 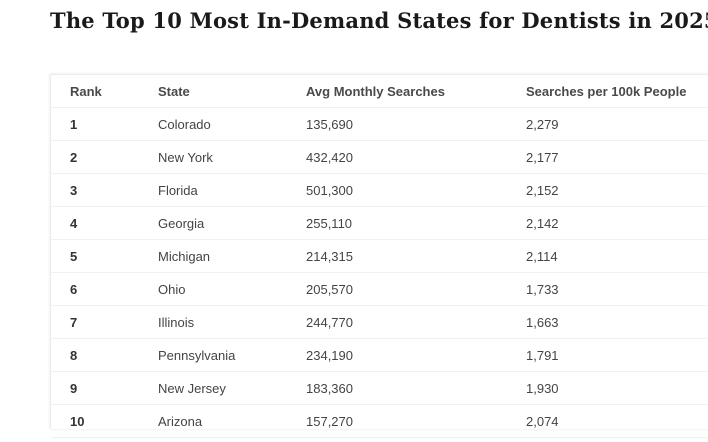 I want to click on table-row: 1 Colorado 135,690 2,279, so click(x=379, y=124).